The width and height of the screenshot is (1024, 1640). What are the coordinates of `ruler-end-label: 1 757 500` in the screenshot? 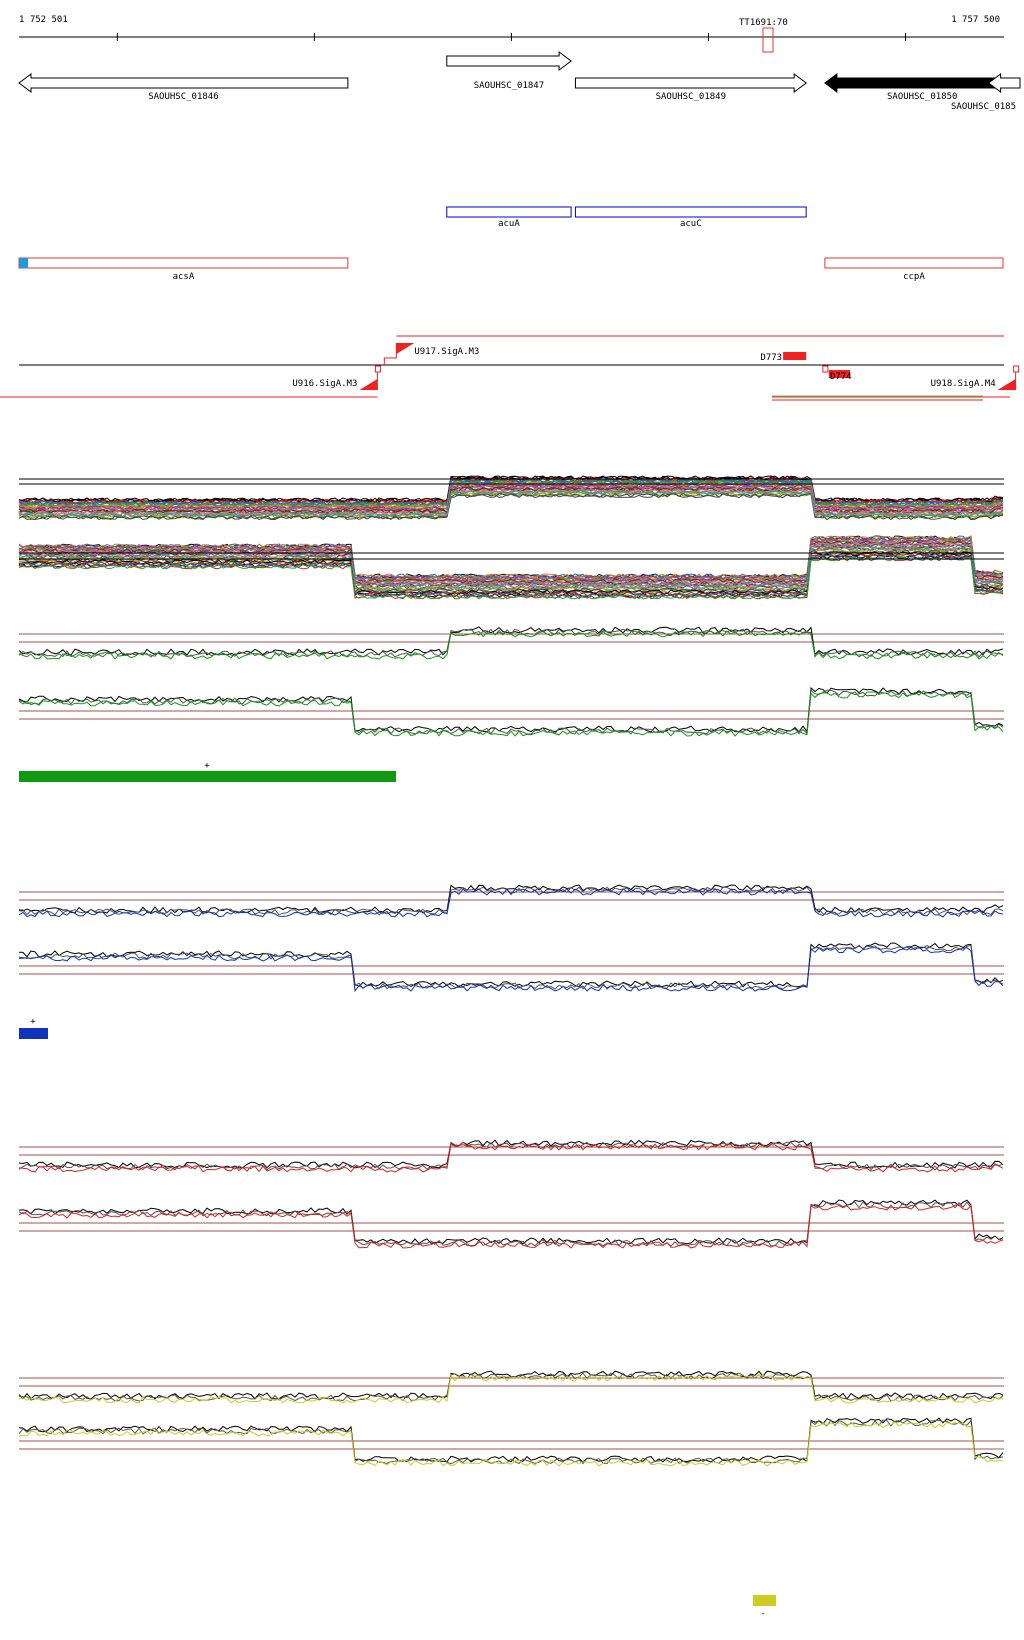 It's located at (975, 20).